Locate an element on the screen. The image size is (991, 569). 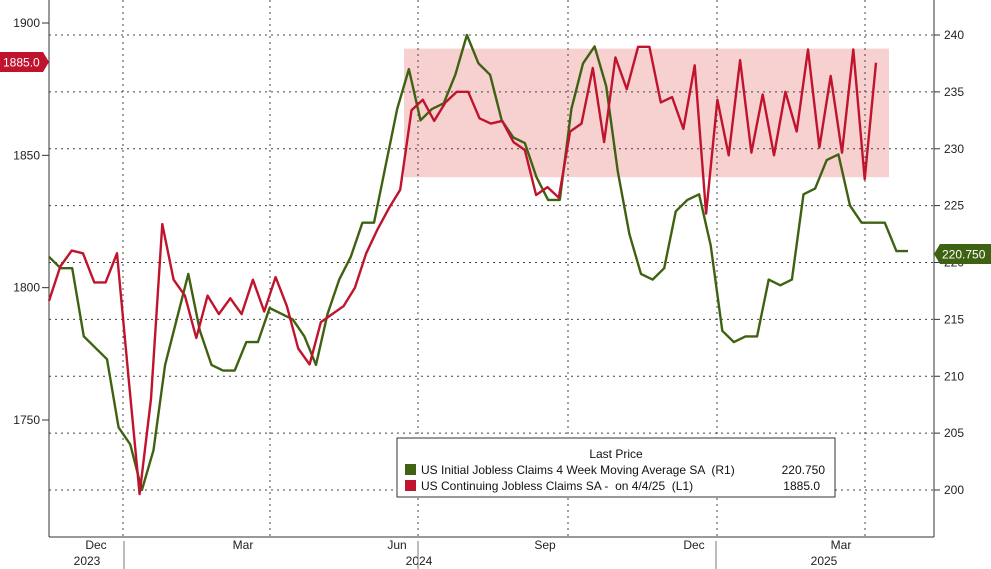
left-tick-label: 1750 is located at coordinates (26, 420).